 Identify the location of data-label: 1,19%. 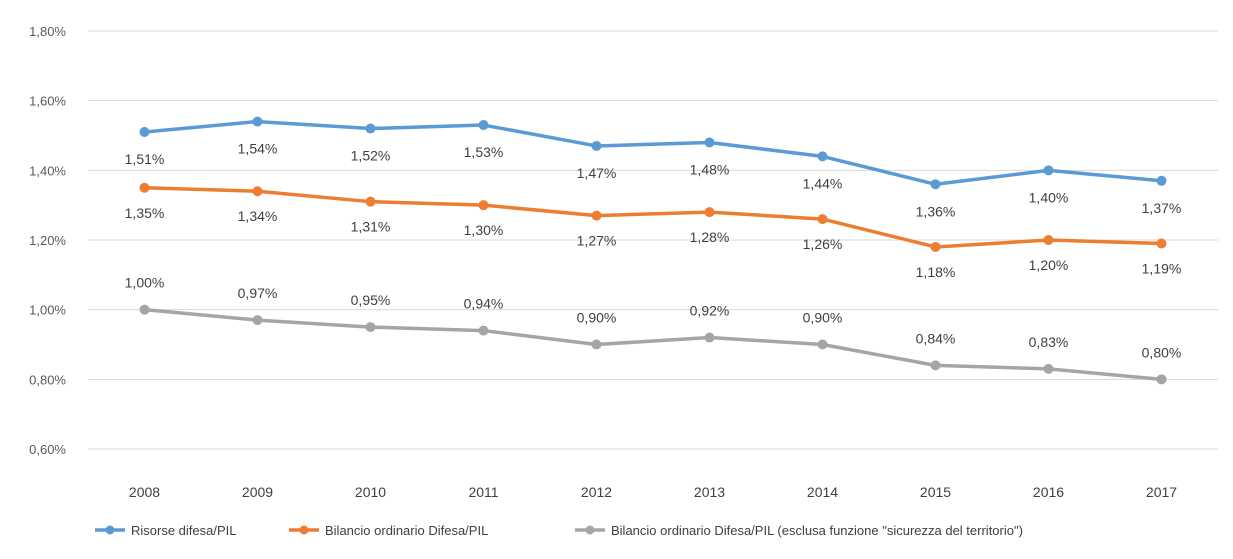
(1162, 268).